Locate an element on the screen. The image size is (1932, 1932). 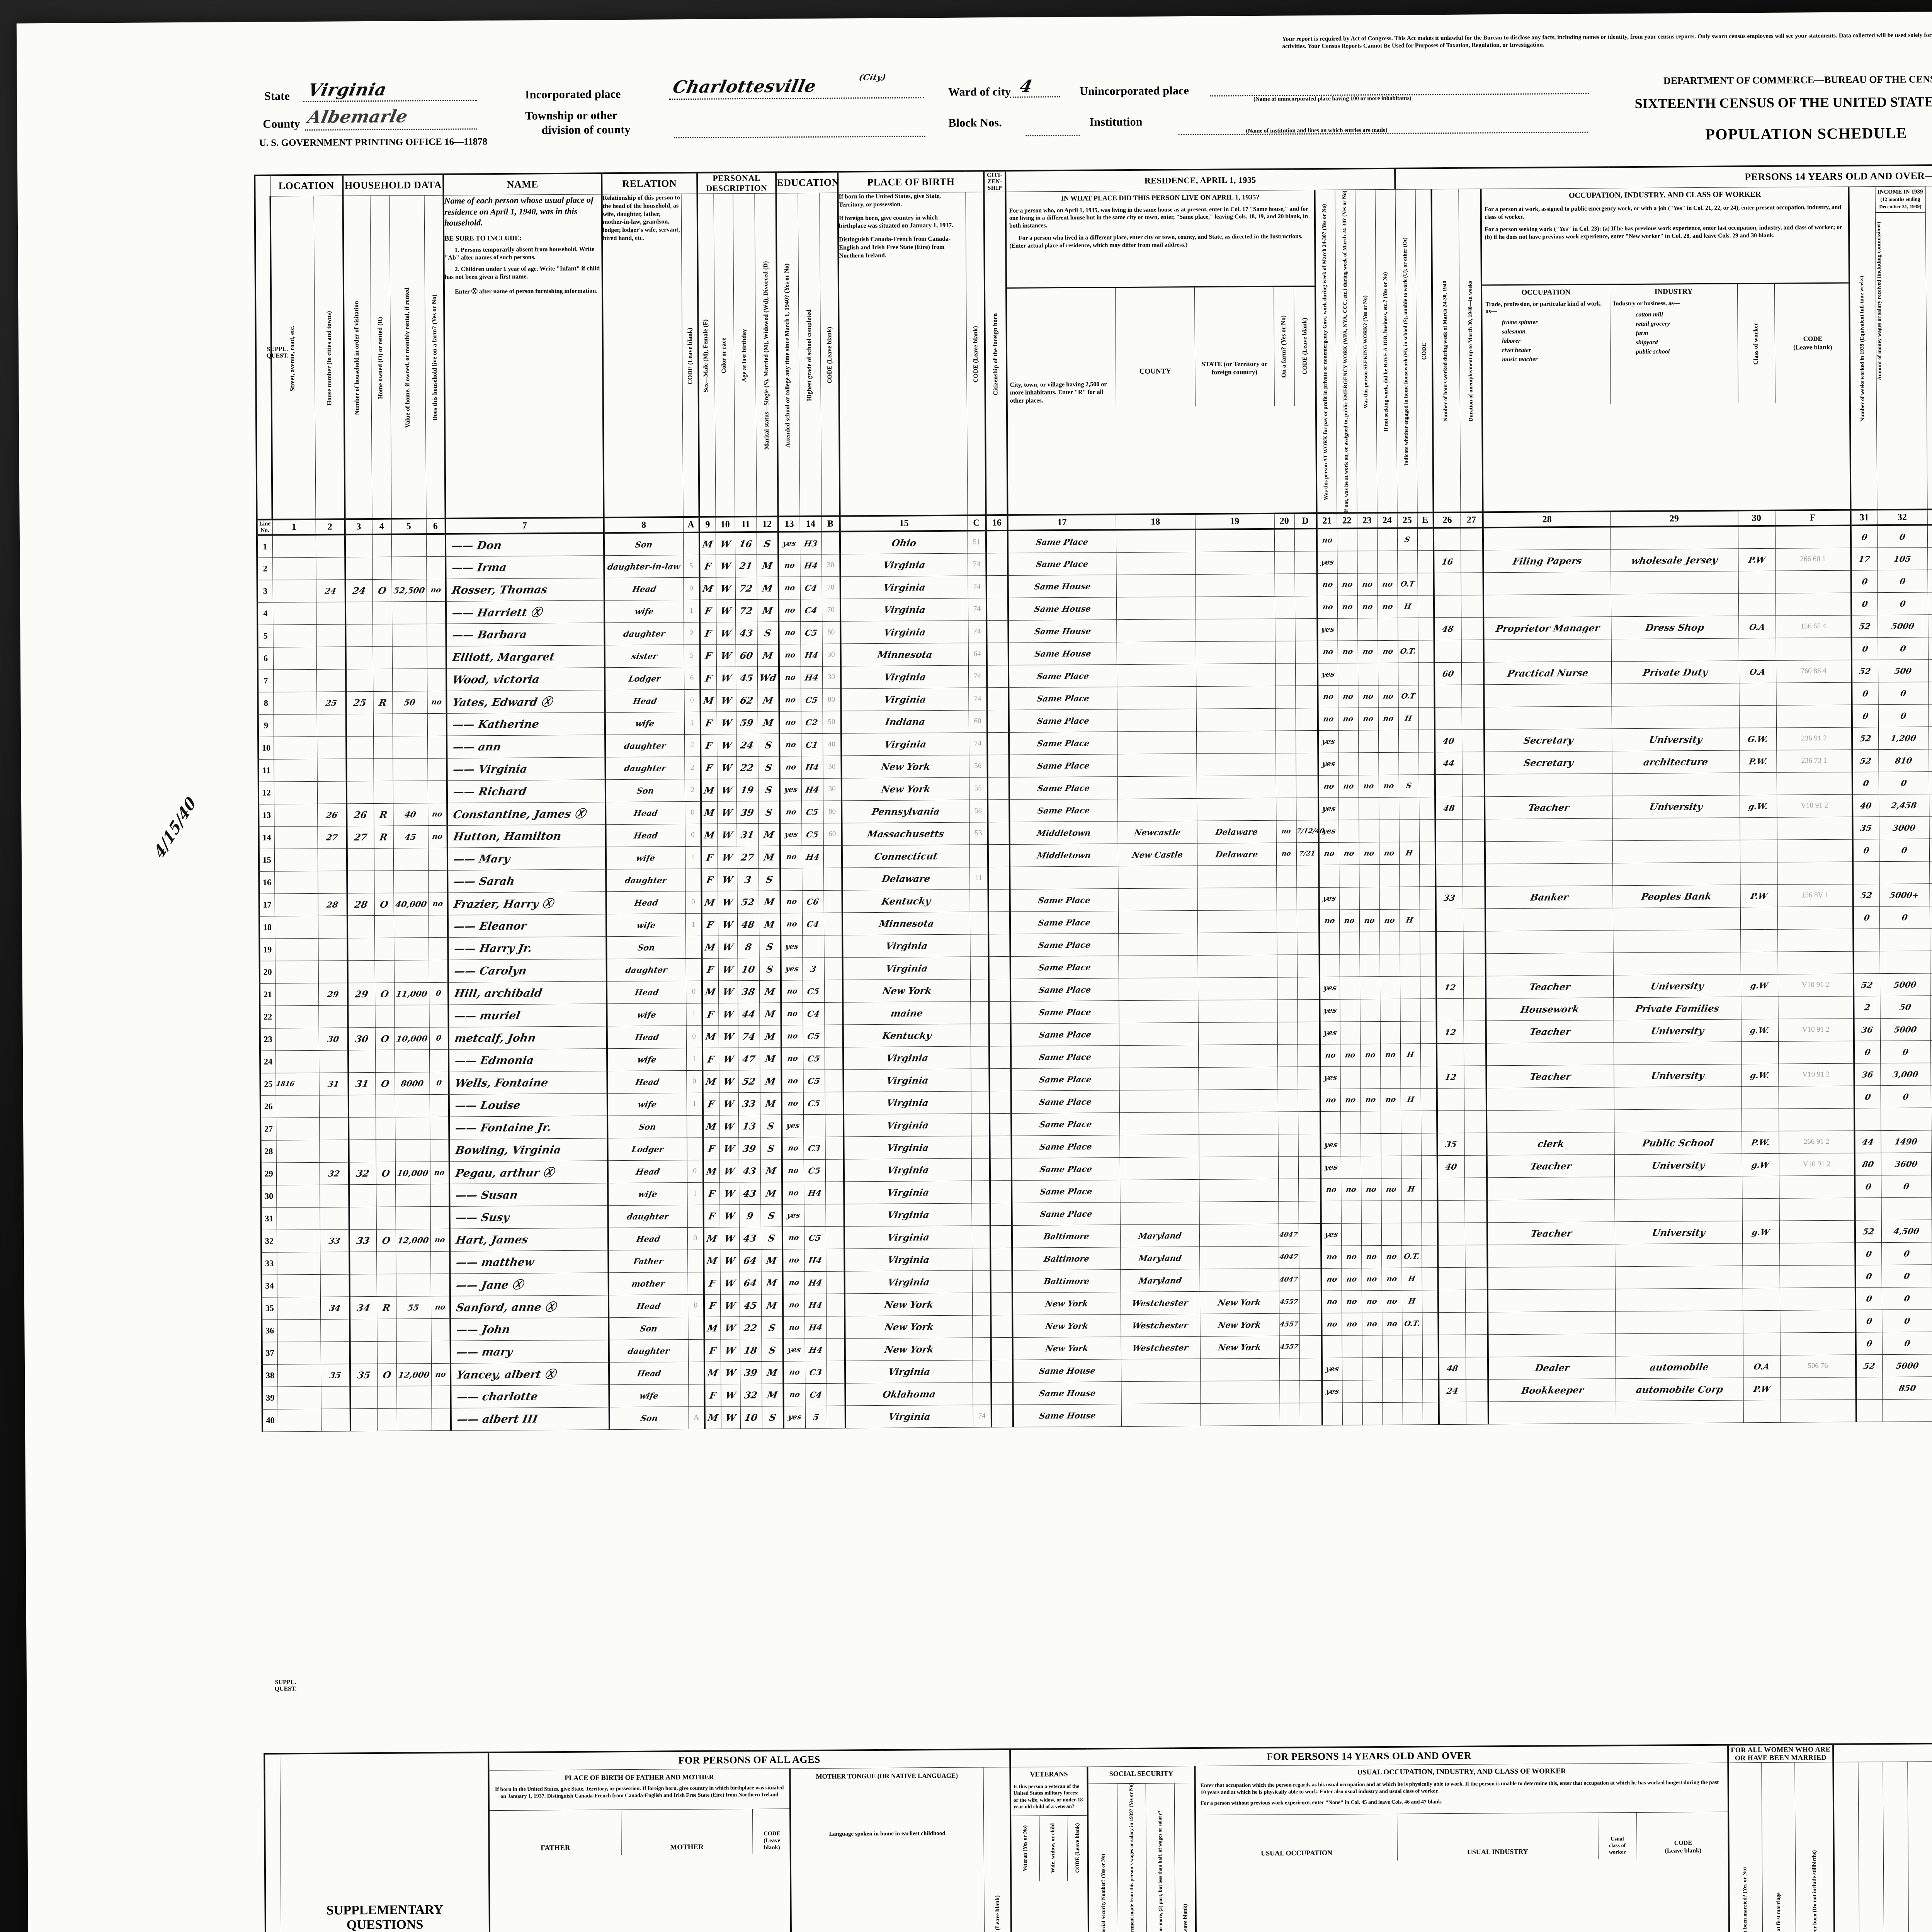
cell-c25 is located at coordinates (1410, 898).